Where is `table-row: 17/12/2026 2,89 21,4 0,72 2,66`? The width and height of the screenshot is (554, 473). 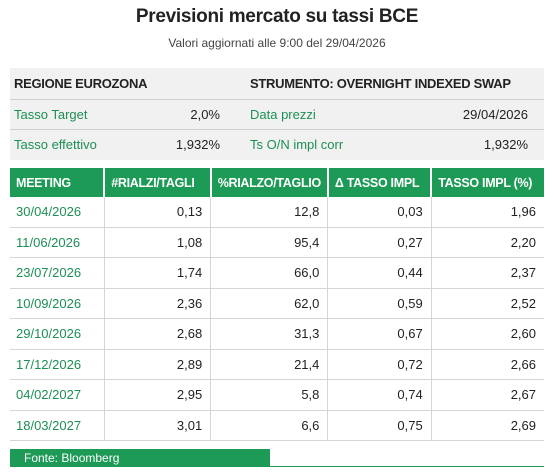
table-row: 17/12/2026 2,89 21,4 0,72 2,66 is located at coordinates (277, 364).